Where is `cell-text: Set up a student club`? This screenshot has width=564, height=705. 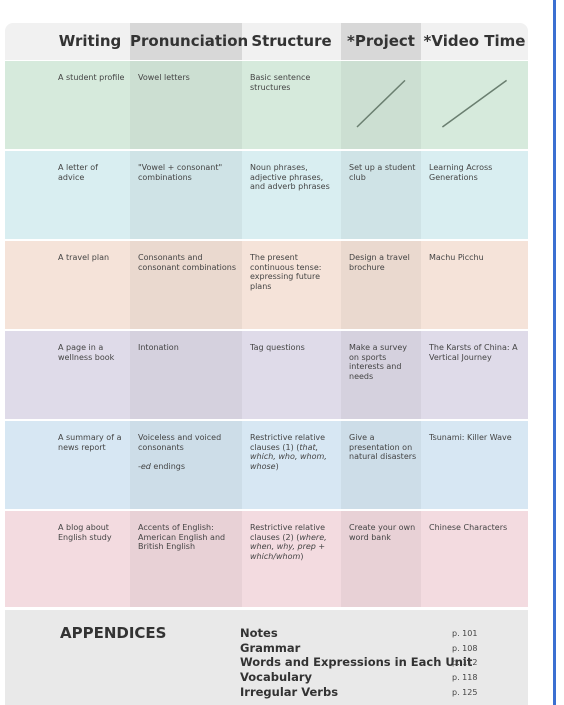
cell-text: Set up a student club is located at coordinates (382, 172).